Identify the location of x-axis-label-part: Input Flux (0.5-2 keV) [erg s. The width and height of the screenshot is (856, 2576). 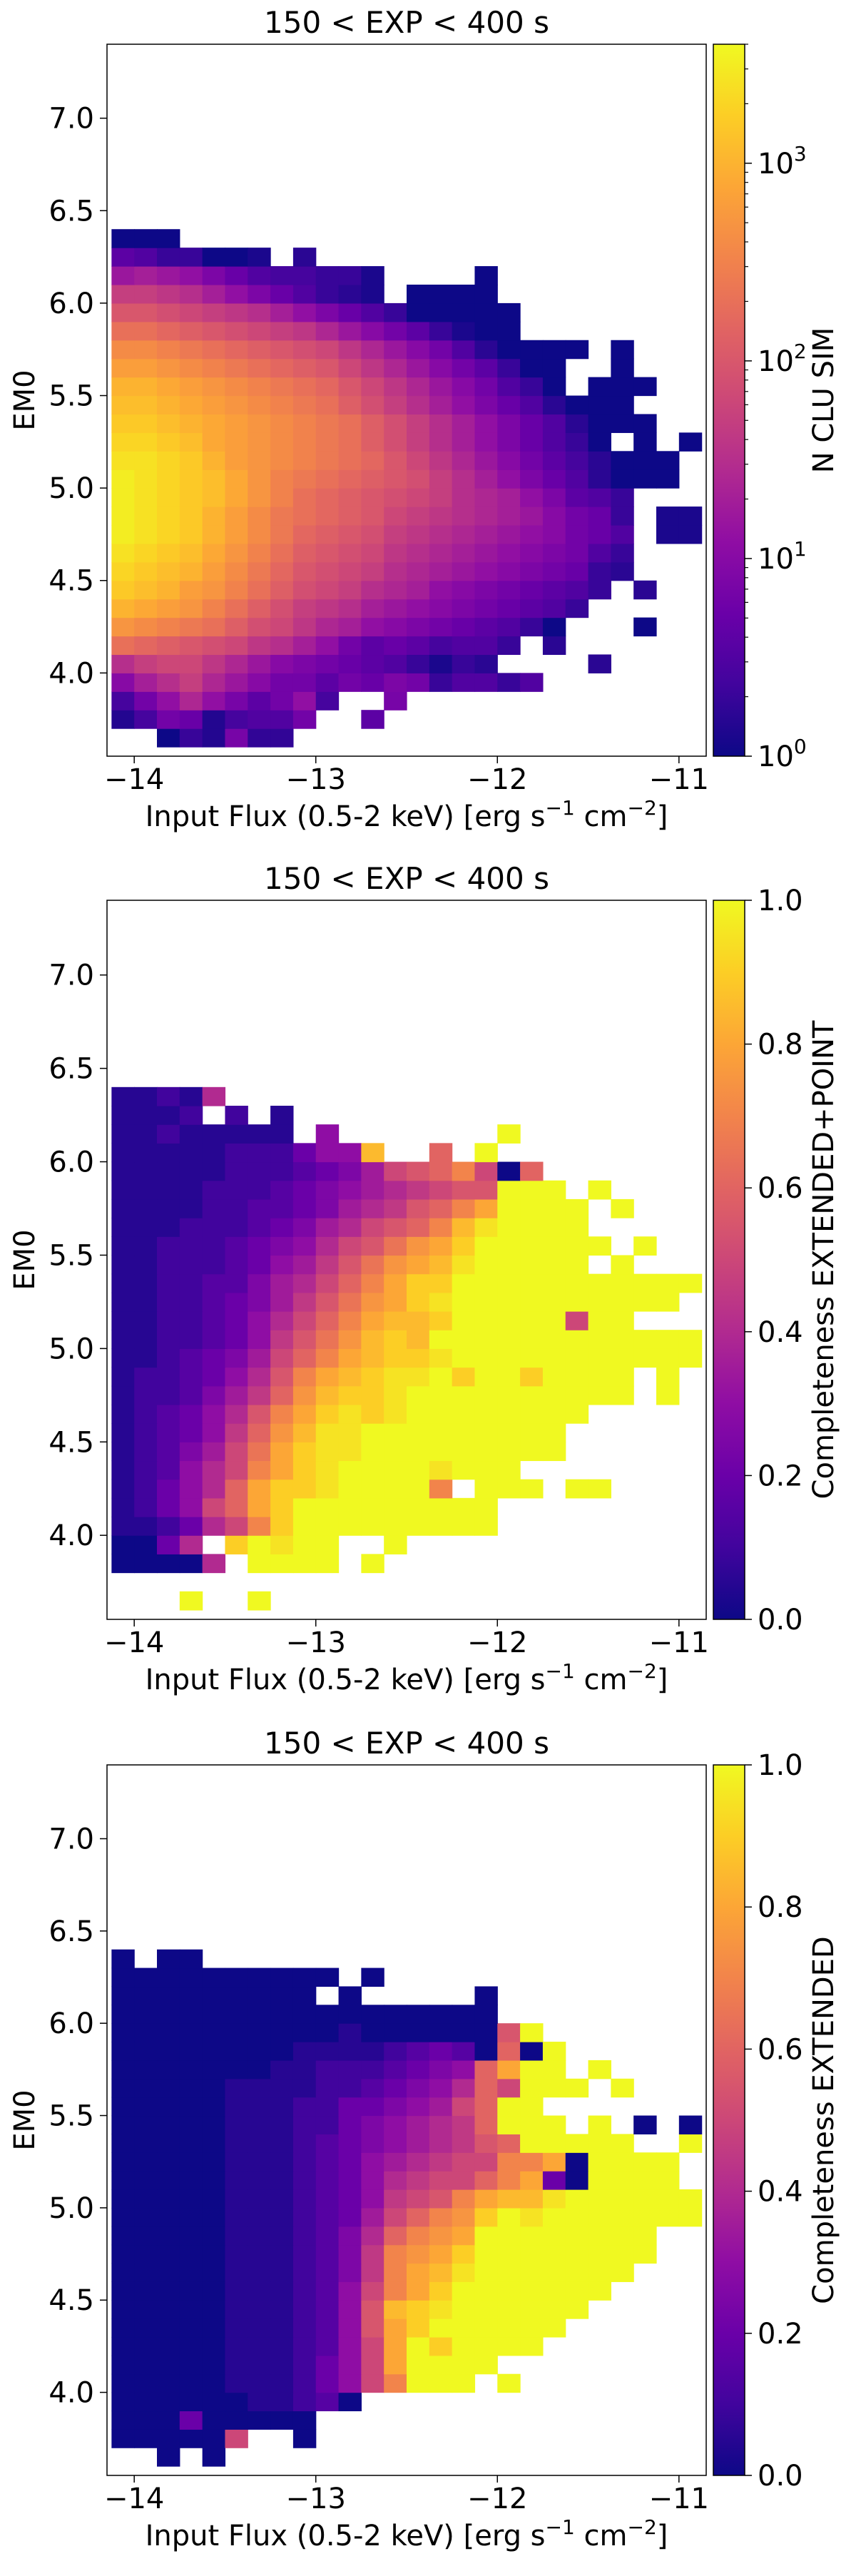
(346, 2536).